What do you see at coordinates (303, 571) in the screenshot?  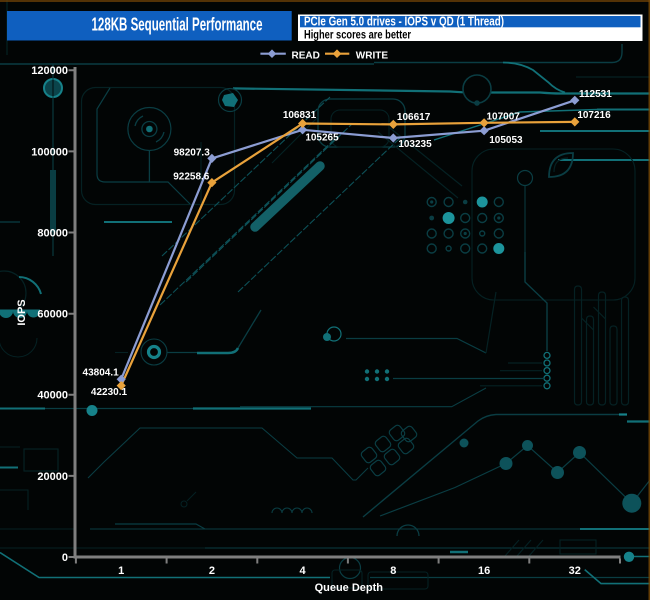 I see `svg-text: 4` at bounding box center [303, 571].